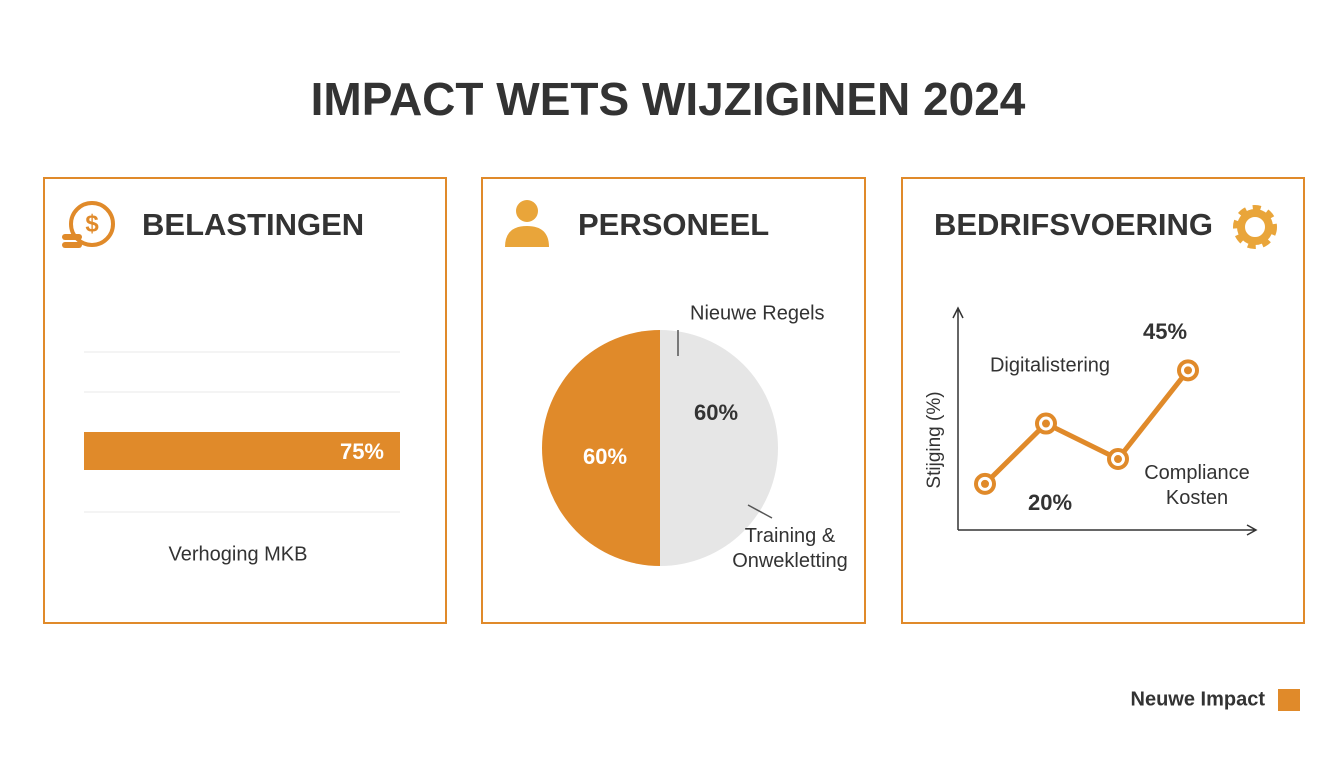  Describe the element at coordinates (1198, 699) in the screenshot. I see `legend-label: Neuwe Impact` at that location.